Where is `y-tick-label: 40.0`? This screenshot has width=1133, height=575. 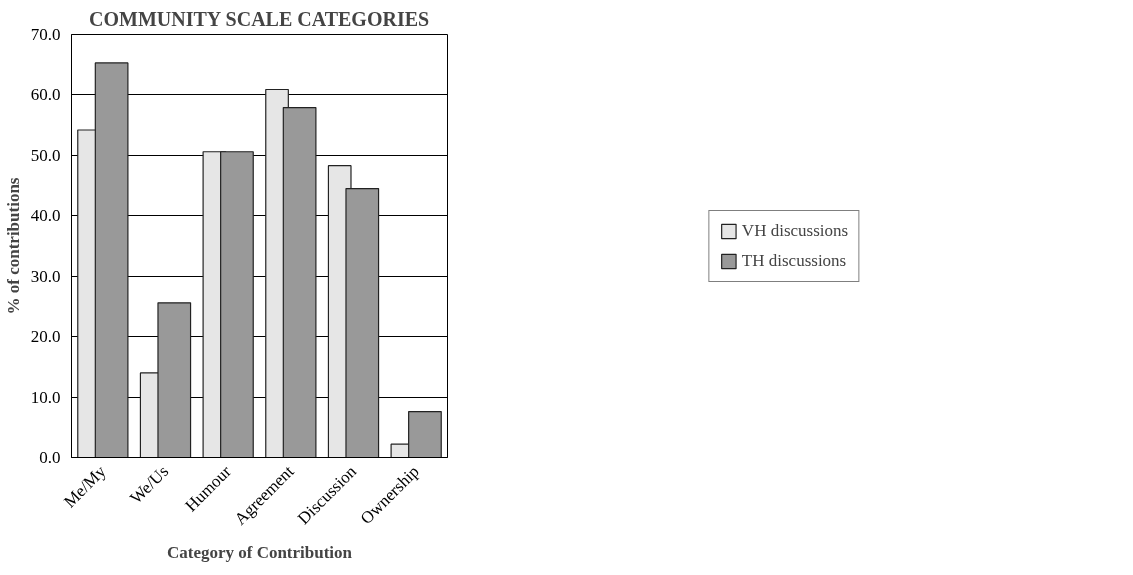
y-tick-label: 40.0 is located at coordinates (45, 216).